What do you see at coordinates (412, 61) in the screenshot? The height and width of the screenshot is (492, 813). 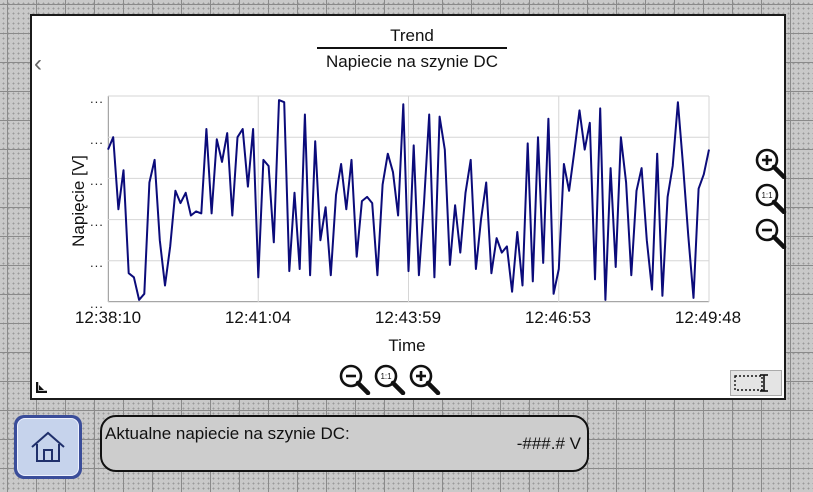 I see `trend-subtitle: Napiecie na szynie DC` at bounding box center [412, 61].